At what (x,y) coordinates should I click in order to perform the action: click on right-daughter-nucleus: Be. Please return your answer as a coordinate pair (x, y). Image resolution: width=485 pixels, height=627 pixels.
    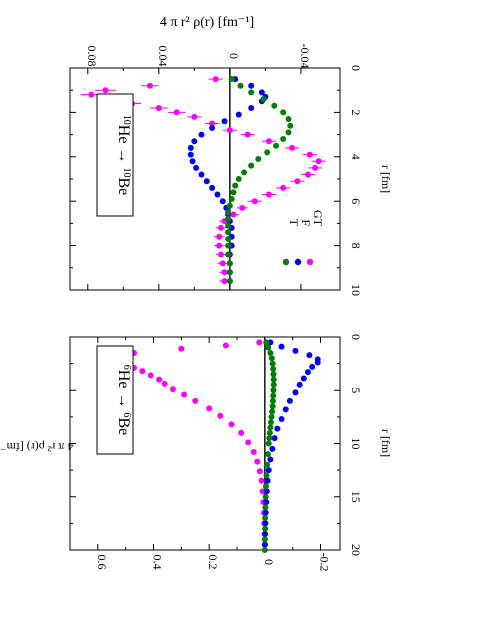
    Looking at the image, I should click on (123, 186).